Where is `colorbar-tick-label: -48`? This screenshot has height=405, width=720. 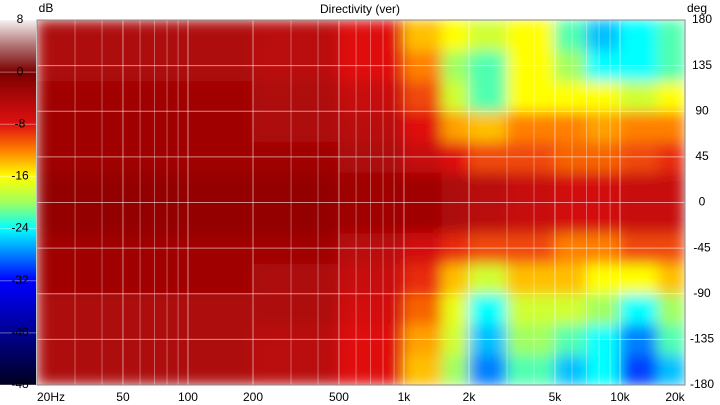
colorbar-tick-label: -48 is located at coordinates (20, 384).